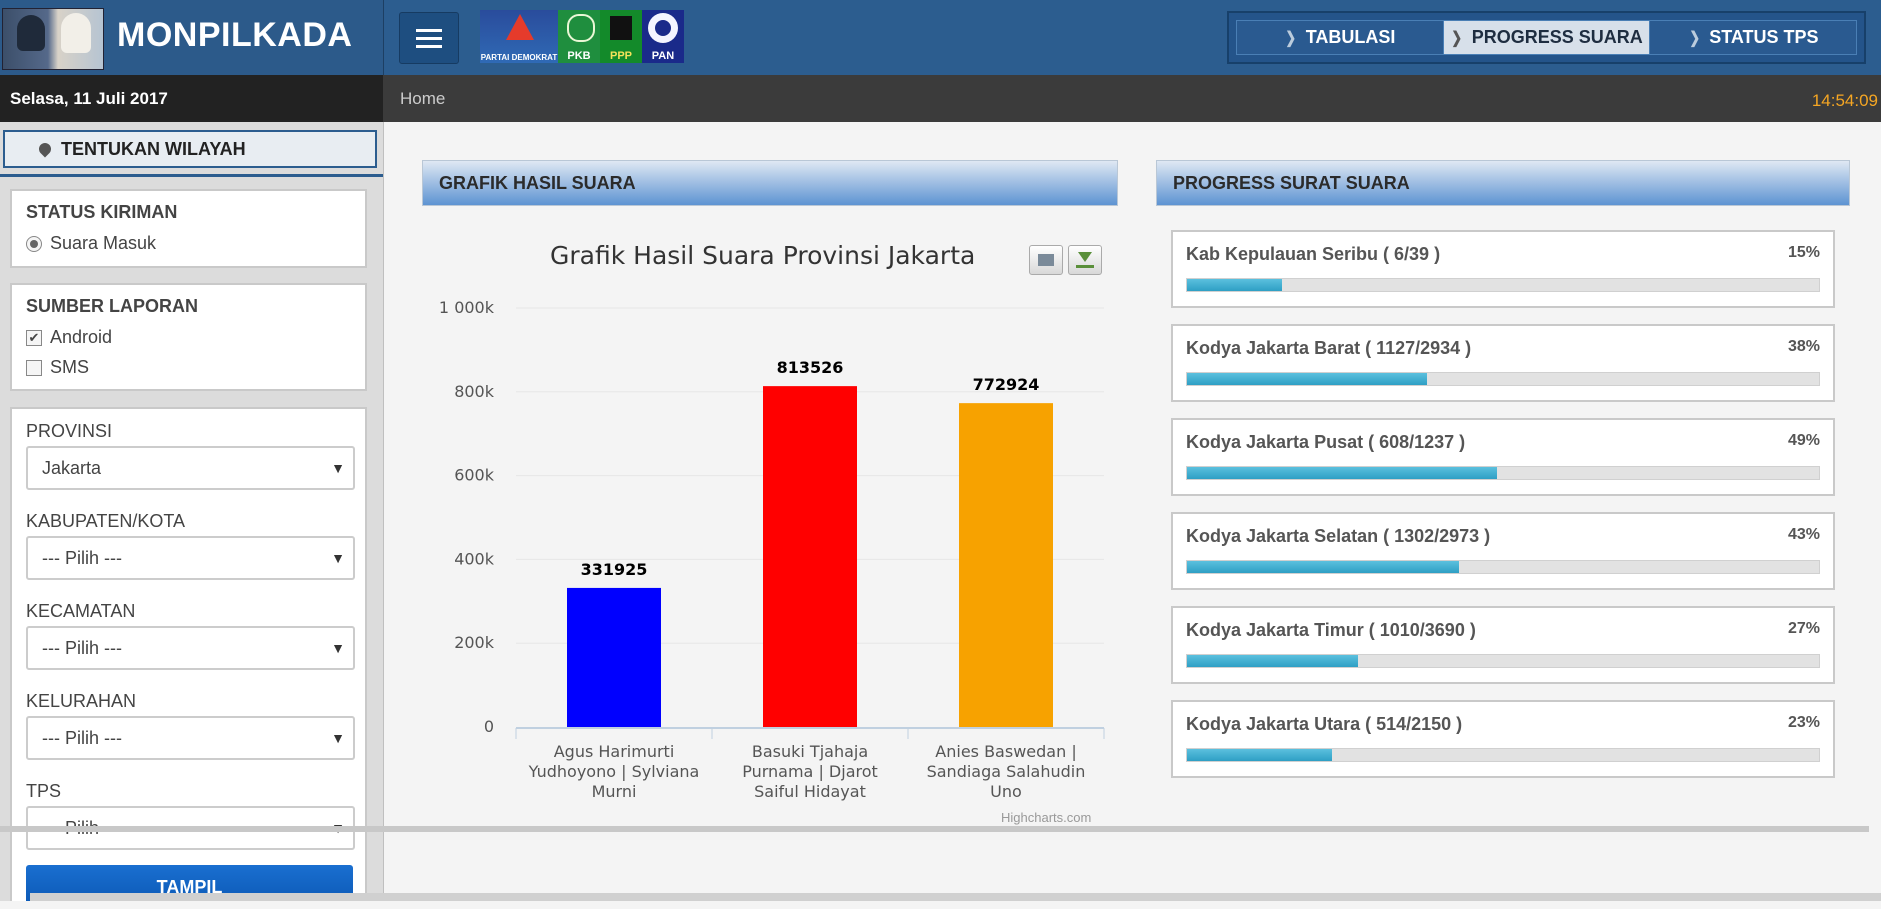  I want to click on progress-item-name: Kodya Jakarta Utara ( 514/2150 ), so click(1324, 724).